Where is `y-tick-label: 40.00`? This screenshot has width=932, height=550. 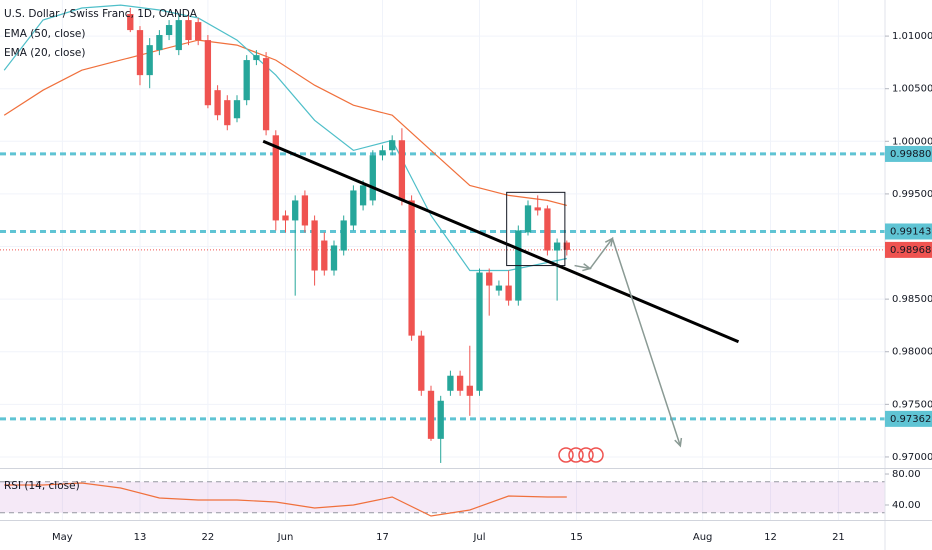
y-tick-label: 40.00 is located at coordinates (906, 505).